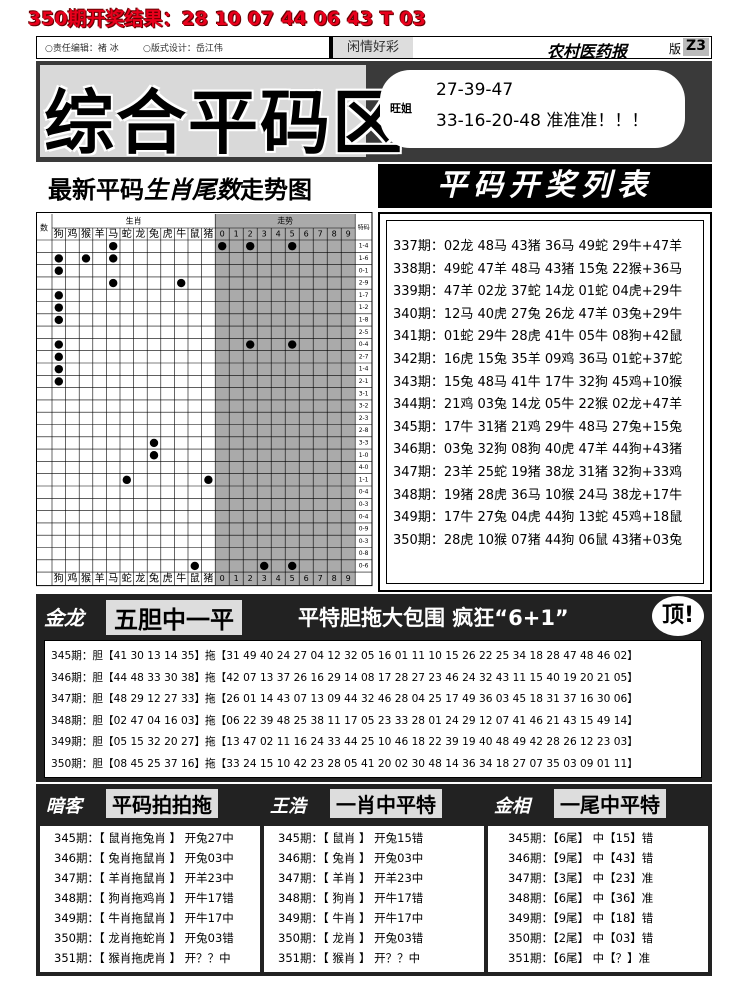  I want to click on row-label: 1-8, so click(364, 319).